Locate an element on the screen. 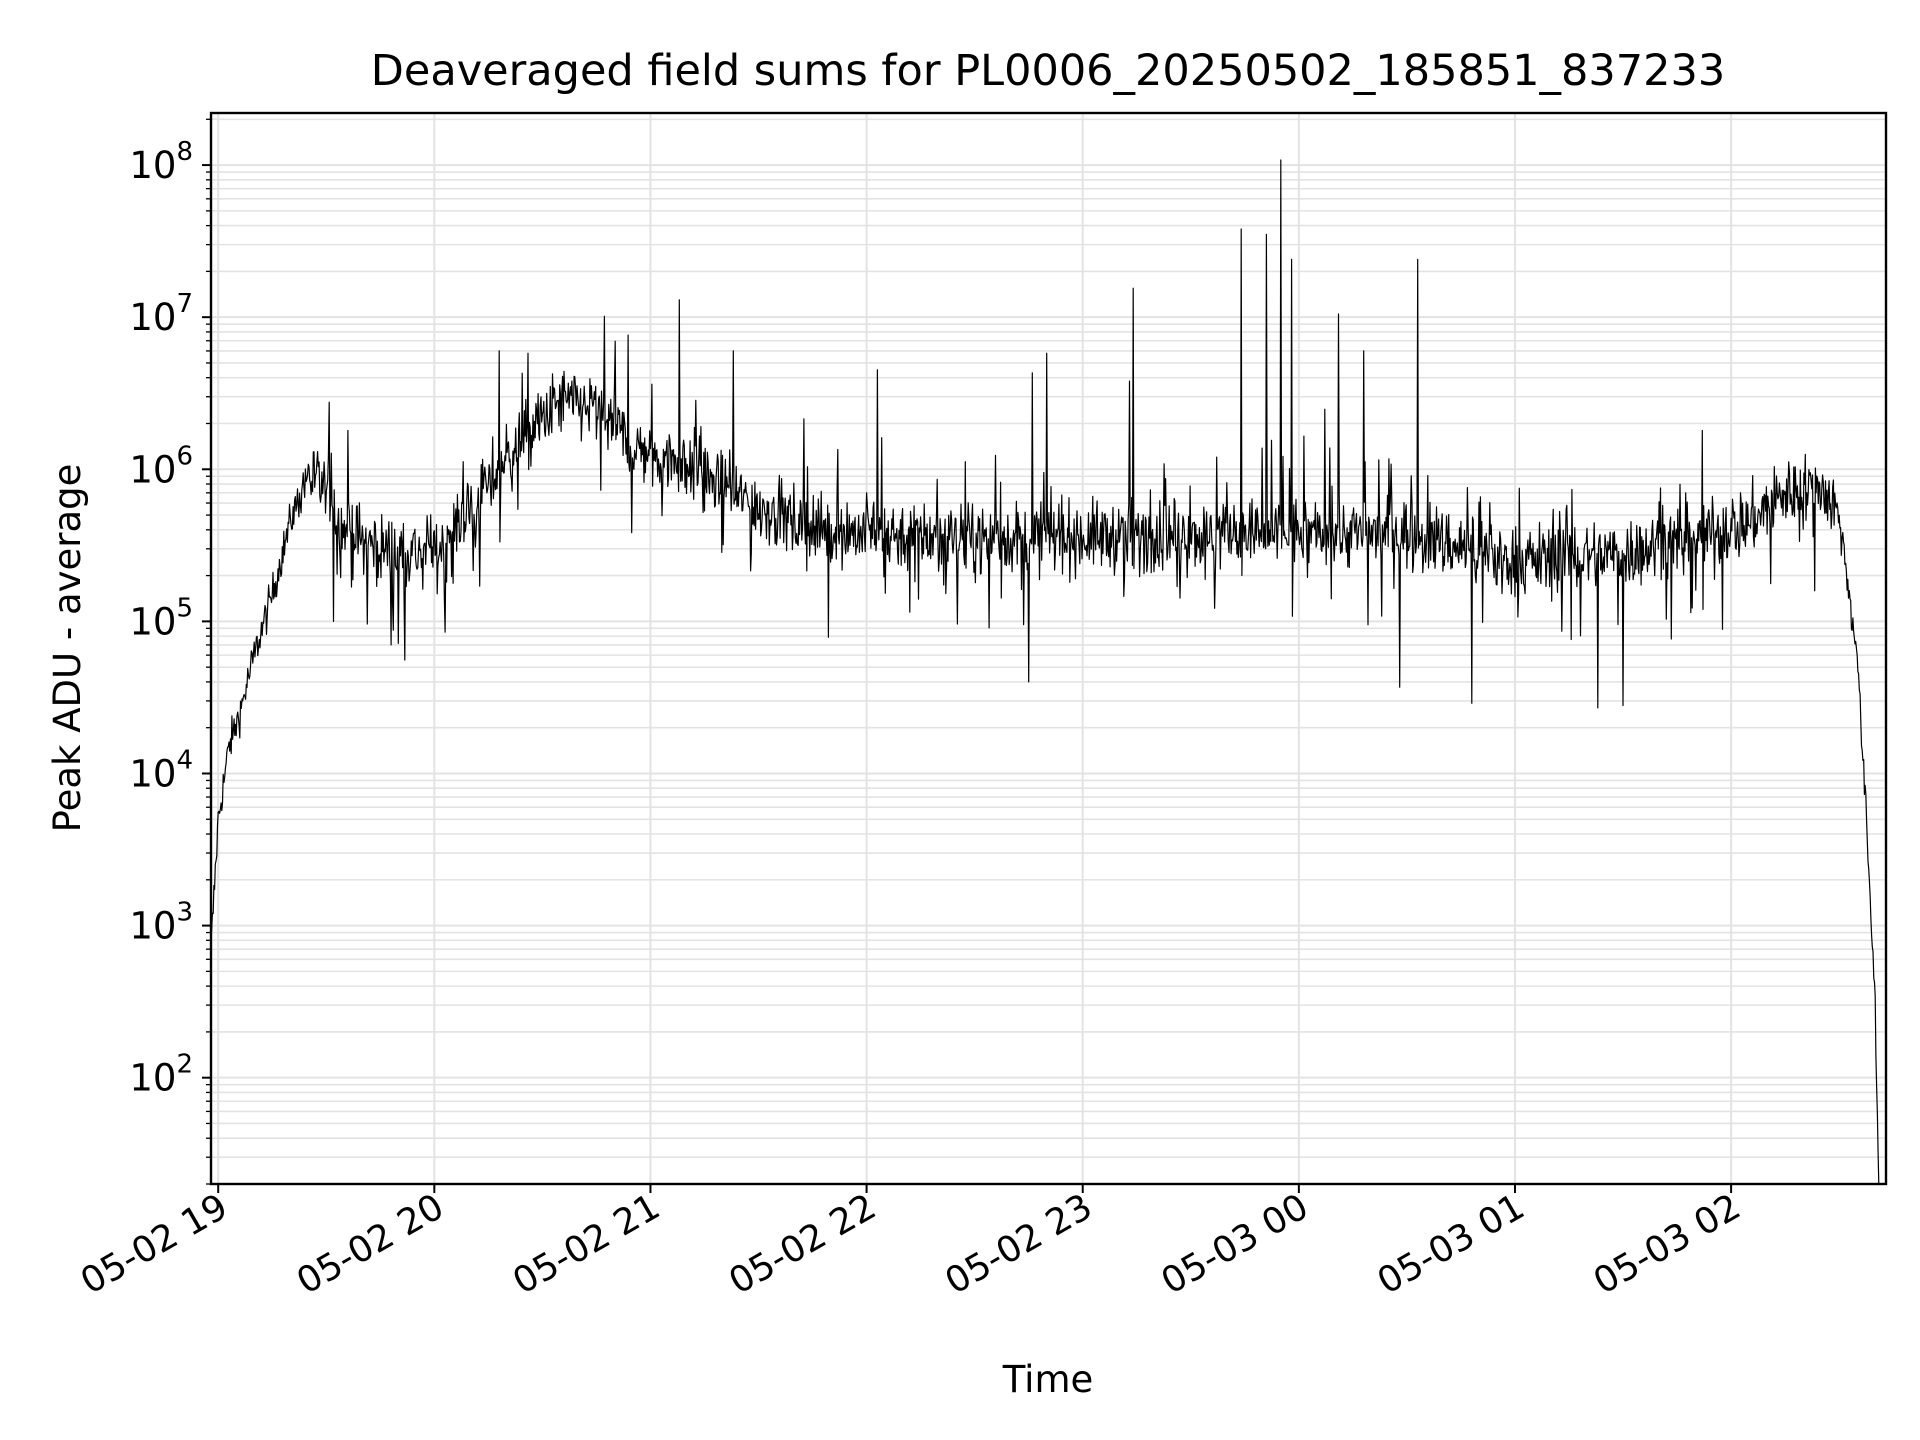  y-axis-label: Peak ADU - average is located at coordinates (67, 648).